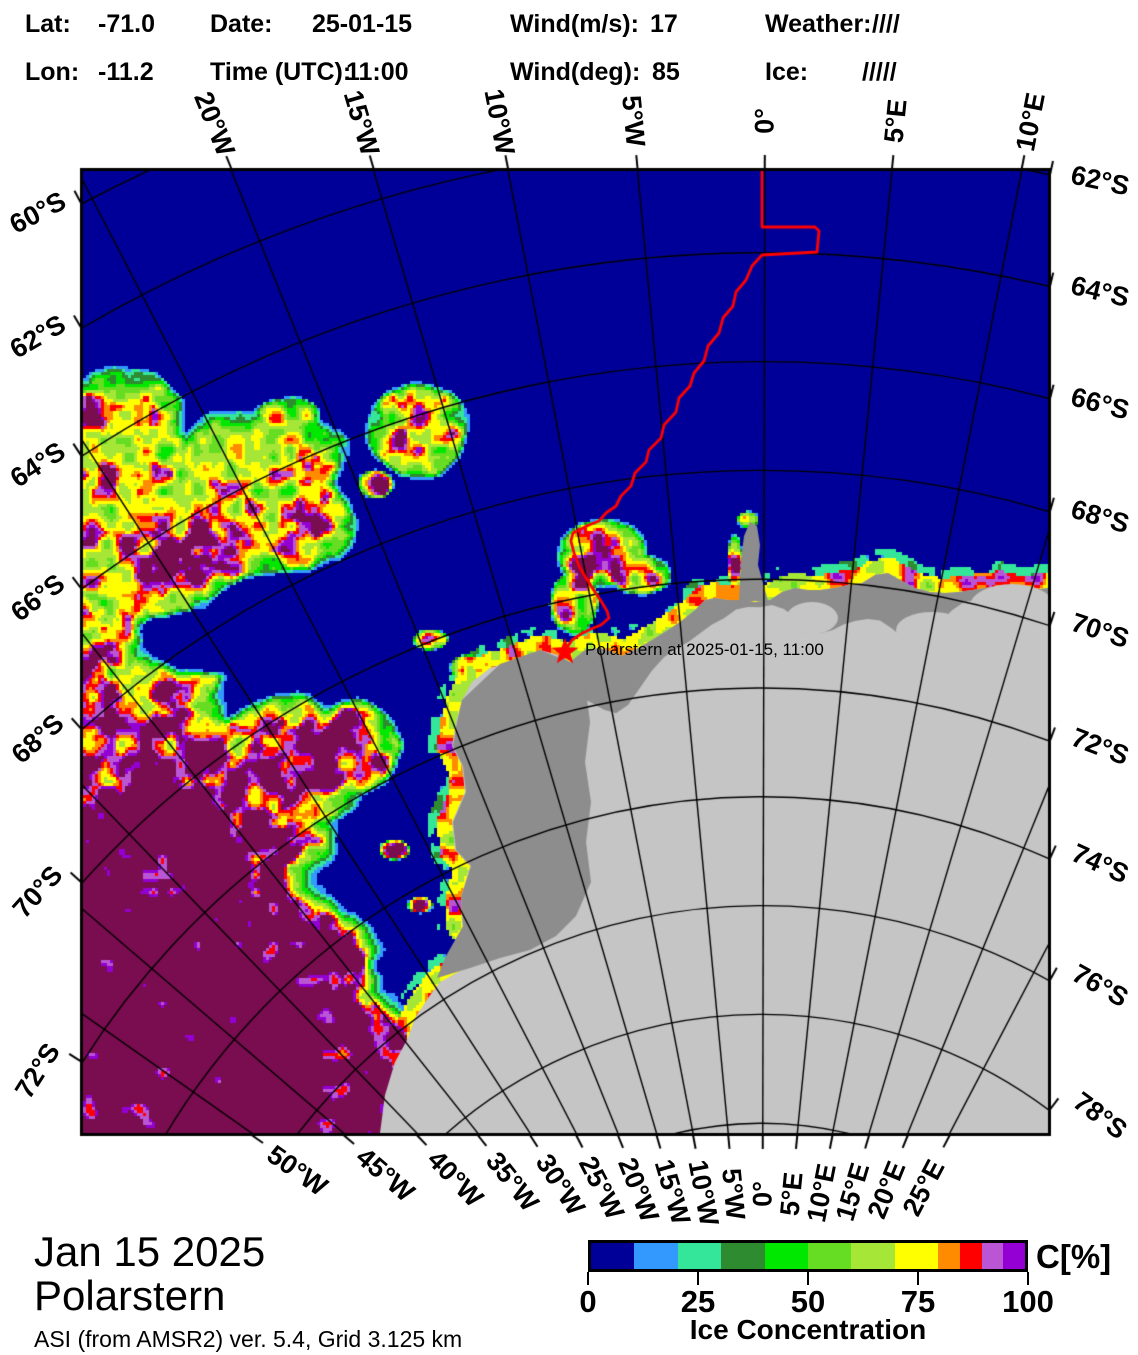 The width and height of the screenshot is (1138, 1355). What do you see at coordinates (808, 1329) in the screenshot?
I see `colorbar-xlabel: Ice Concentration` at bounding box center [808, 1329].